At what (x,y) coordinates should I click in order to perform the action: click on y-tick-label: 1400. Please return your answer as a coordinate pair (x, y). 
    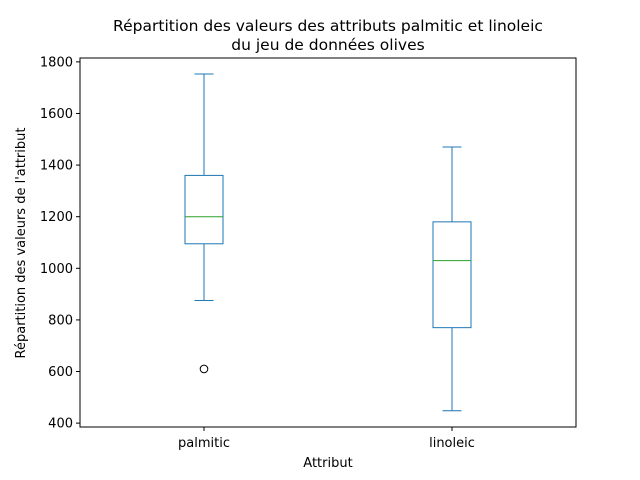
    Looking at the image, I should click on (56, 166).